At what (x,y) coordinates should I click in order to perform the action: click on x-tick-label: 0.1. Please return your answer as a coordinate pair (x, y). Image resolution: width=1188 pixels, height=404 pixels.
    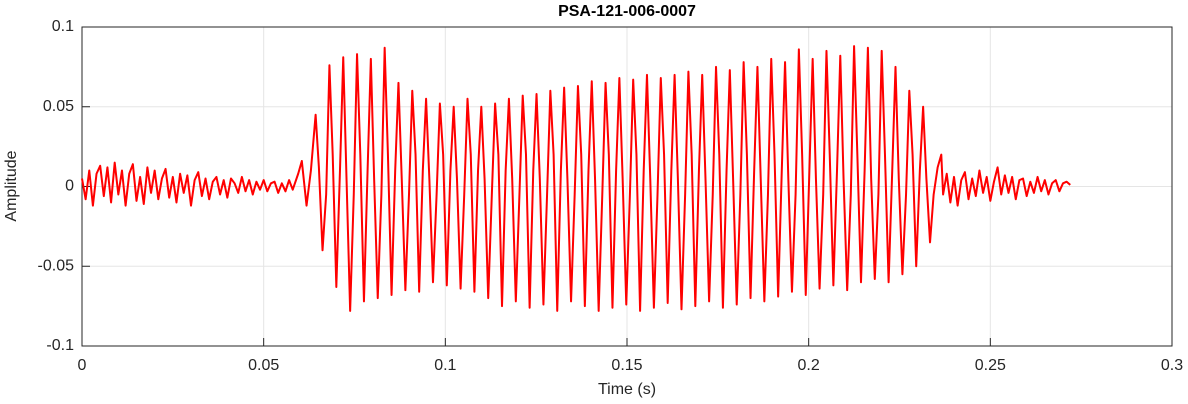
    Looking at the image, I should click on (445, 365).